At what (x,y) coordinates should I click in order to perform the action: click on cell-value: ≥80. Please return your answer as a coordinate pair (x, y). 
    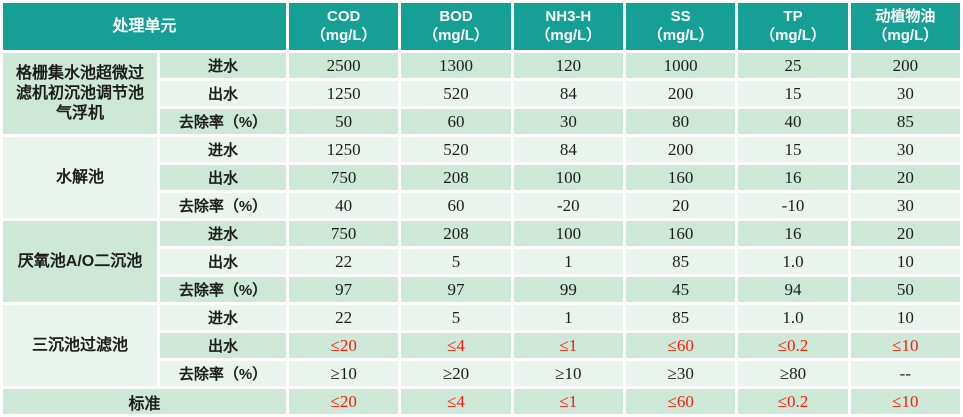
    Looking at the image, I should click on (793, 373).